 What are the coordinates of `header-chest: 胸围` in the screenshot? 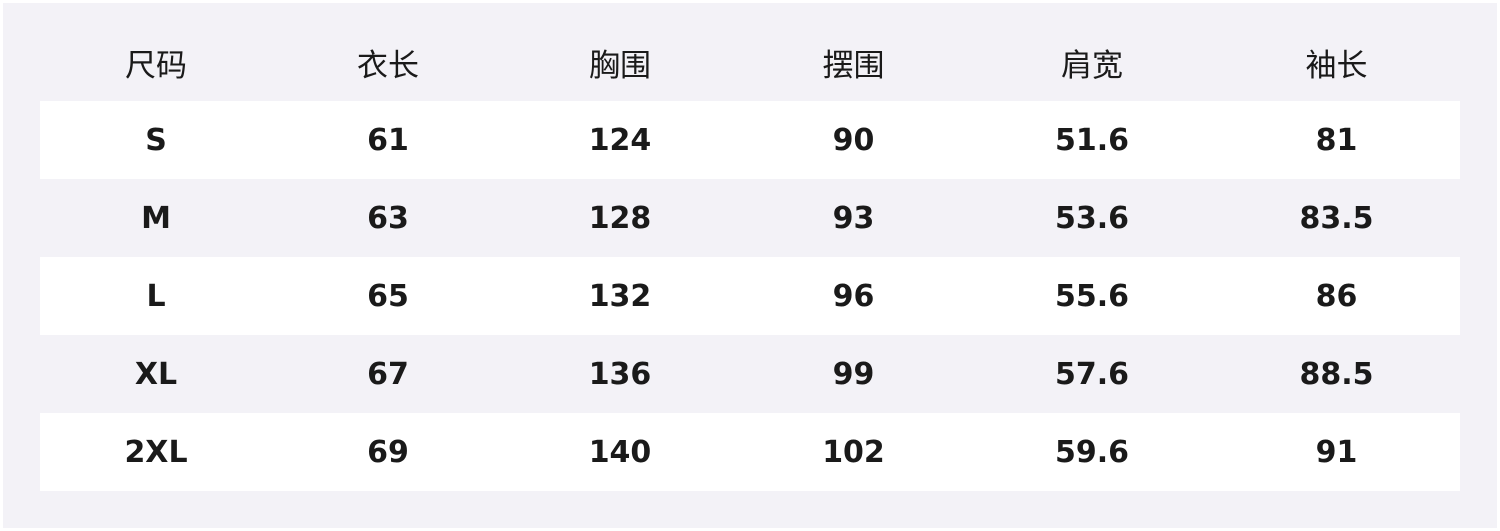 It's located at (620, 65).